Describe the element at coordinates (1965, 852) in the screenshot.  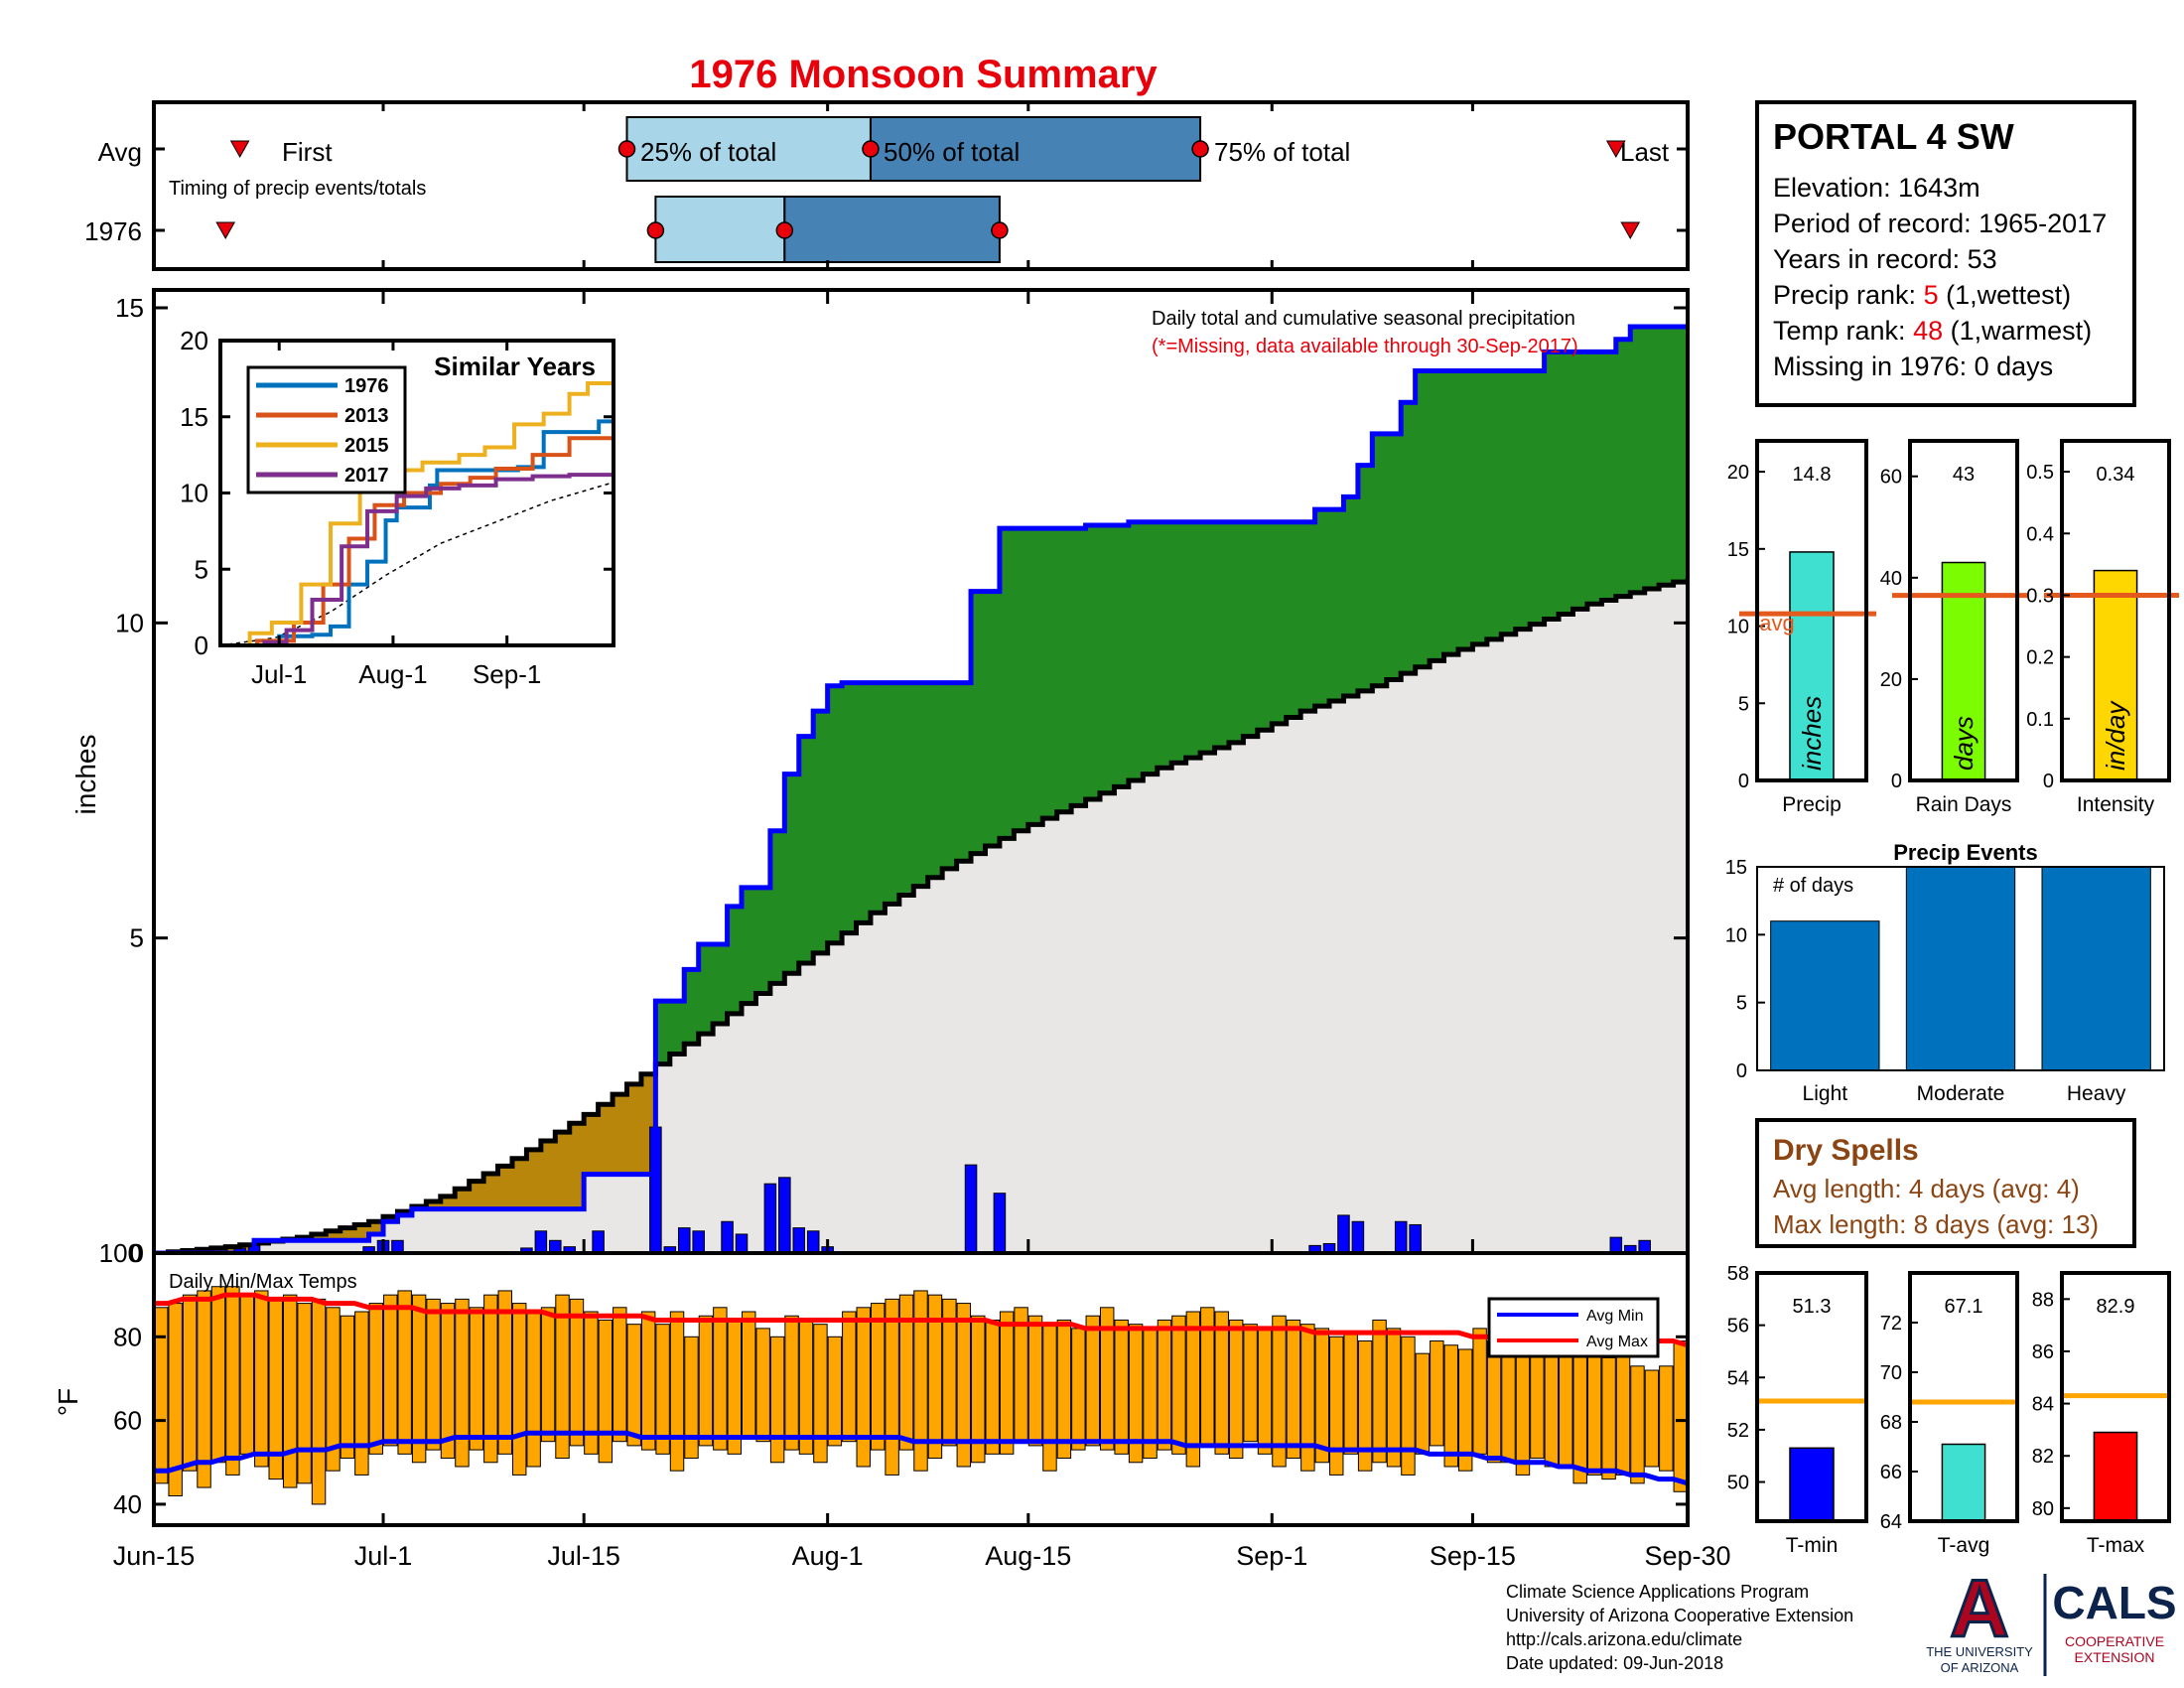
I see `precip-events-title: Precip Events` at that location.